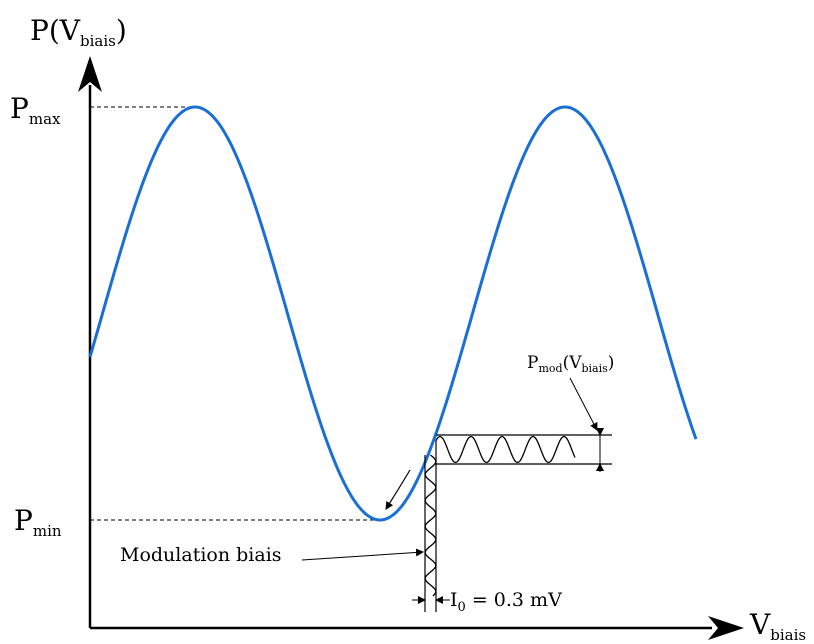 The image size is (814, 644). Describe the element at coordinates (38, 522) in the screenshot. I see `pmin-label: Pmin` at that location.